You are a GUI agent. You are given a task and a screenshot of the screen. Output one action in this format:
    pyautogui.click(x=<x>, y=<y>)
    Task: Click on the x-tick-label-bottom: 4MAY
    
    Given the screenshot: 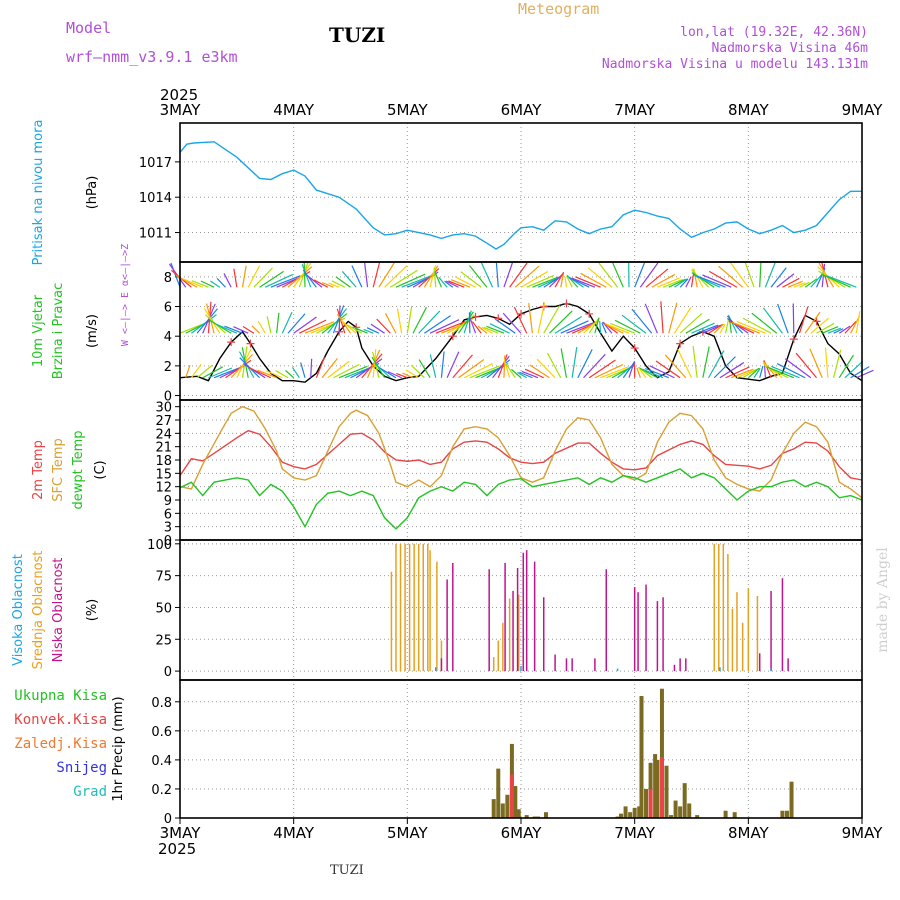 What is the action you would take?
    pyautogui.click(x=294, y=833)
    